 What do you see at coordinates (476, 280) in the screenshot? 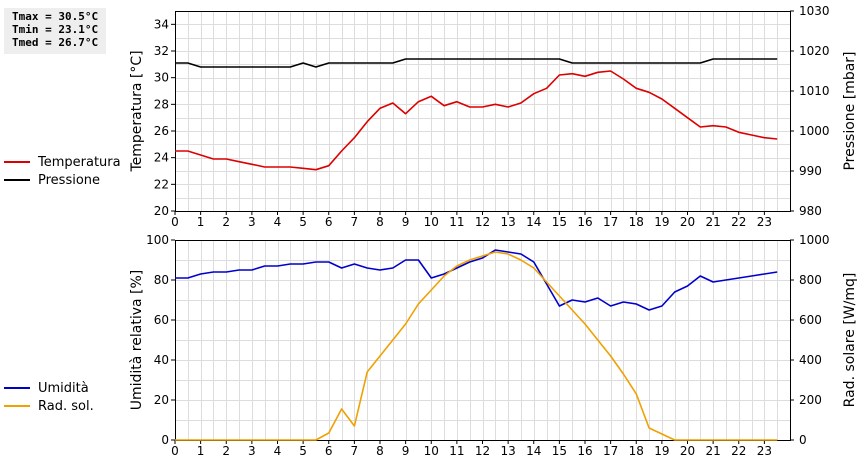
I see `series-line-umidit` at bounding box center [476, 280].